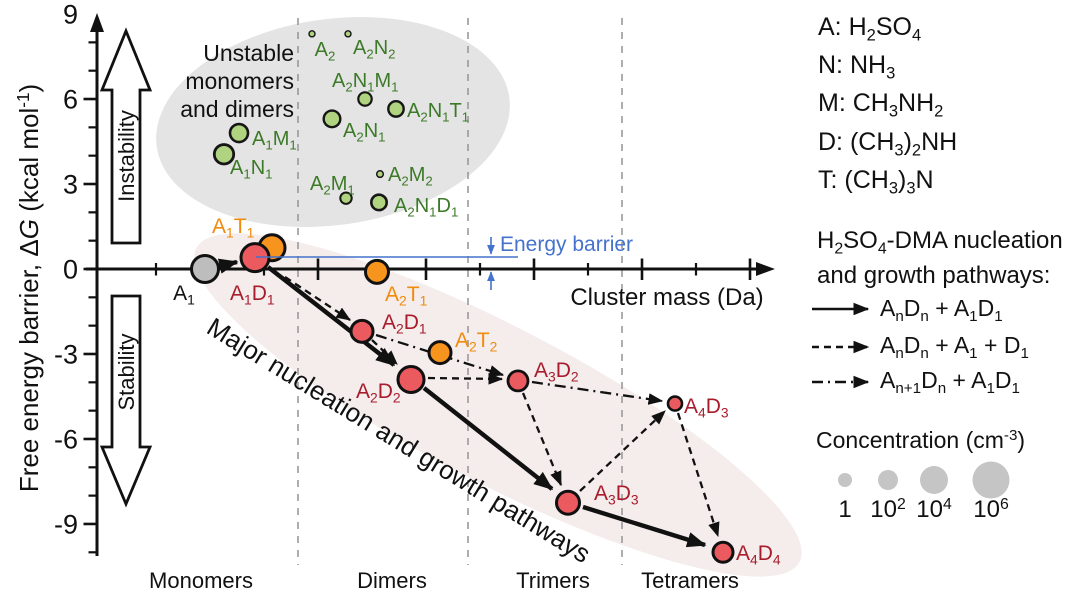  Describe the element at coordinates (396, 109) in the screenshot. I see `point-A2N1T1` at that location.